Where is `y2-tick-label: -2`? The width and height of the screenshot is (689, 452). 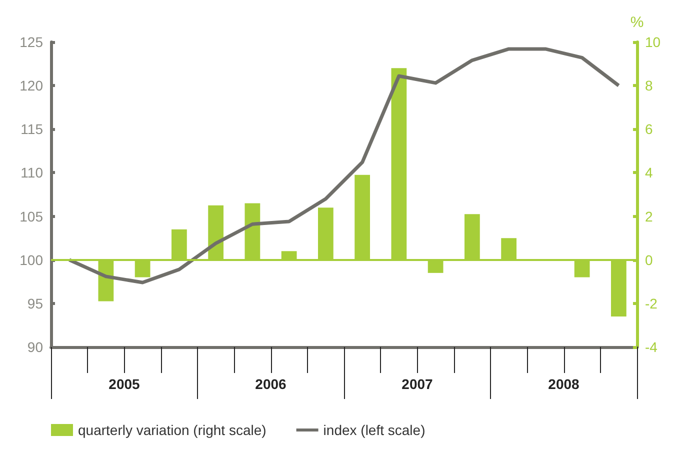 y2-tick-label: -2 is located at coordinates (651, 303).